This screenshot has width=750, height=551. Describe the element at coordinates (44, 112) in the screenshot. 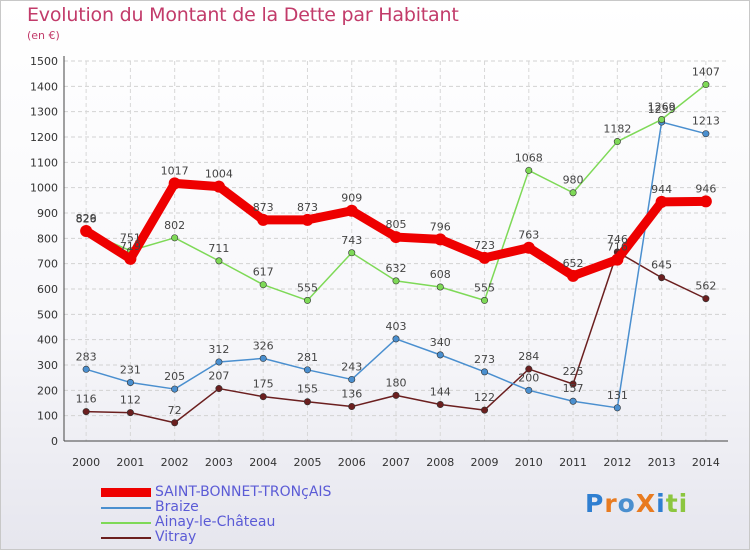

I see `y-tick-label: 1300` at that location.